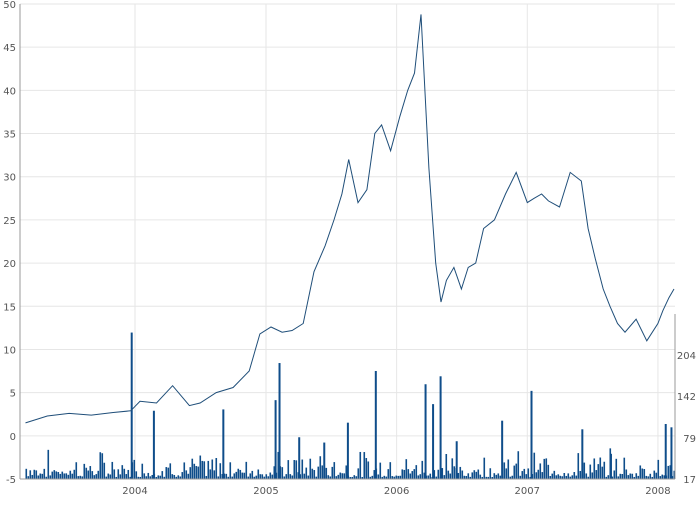 The image size is (700, 505). What do you see at coordinates (686, 356) in the screenshot?
I see `volume-tick-label: 204` at bounding box center [686, 356].